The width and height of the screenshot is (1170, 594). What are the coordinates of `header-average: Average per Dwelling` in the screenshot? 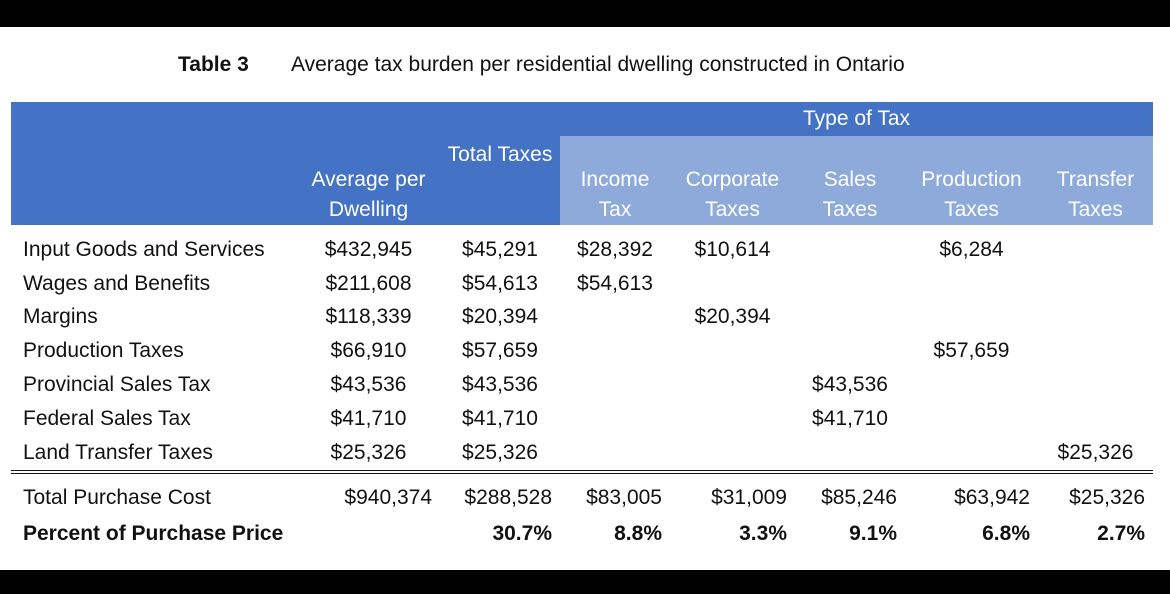 It's located at (368, 163).